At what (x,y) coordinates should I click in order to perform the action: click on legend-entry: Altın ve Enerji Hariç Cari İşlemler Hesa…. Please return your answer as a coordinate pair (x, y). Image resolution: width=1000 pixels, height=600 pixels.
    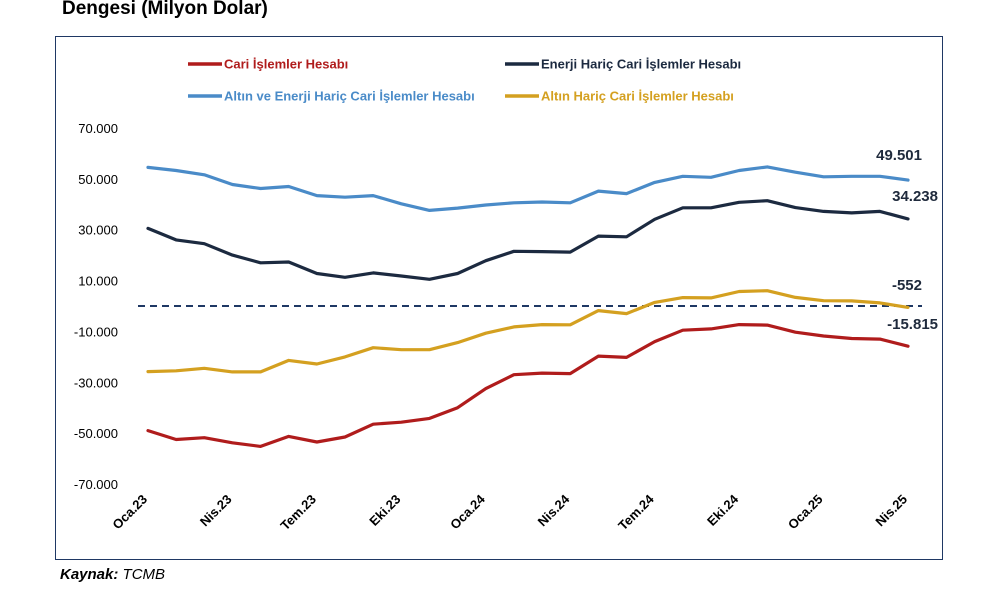
    Looking at the image, I should click on (349, 96).